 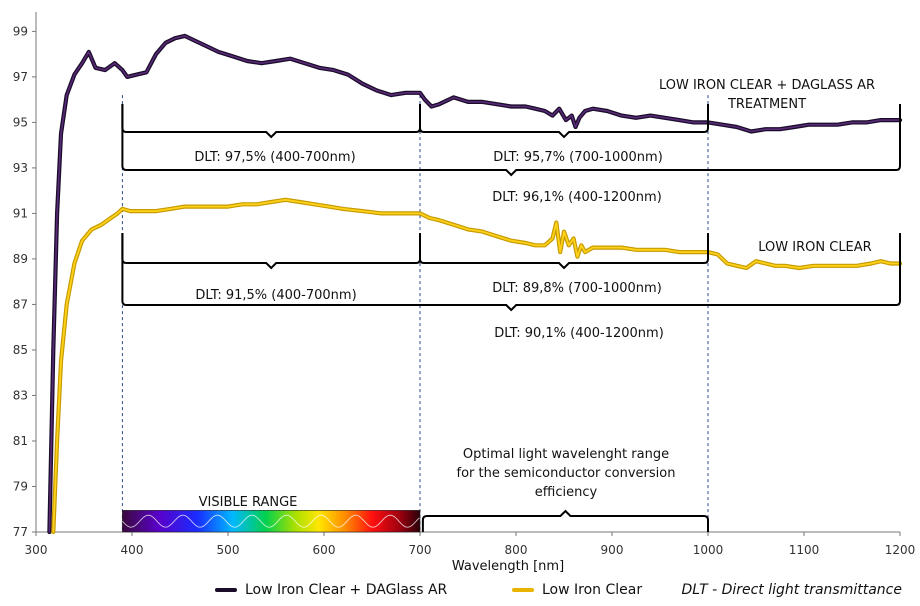 I want to click on x-tick-label: 300, so click(x=36, y=550).